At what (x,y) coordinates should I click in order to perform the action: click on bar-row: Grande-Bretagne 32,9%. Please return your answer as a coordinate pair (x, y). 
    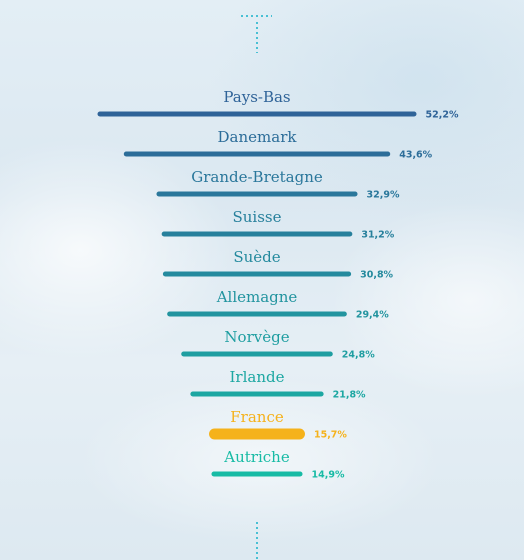
    Looking at the image, I should click on (278, 184).